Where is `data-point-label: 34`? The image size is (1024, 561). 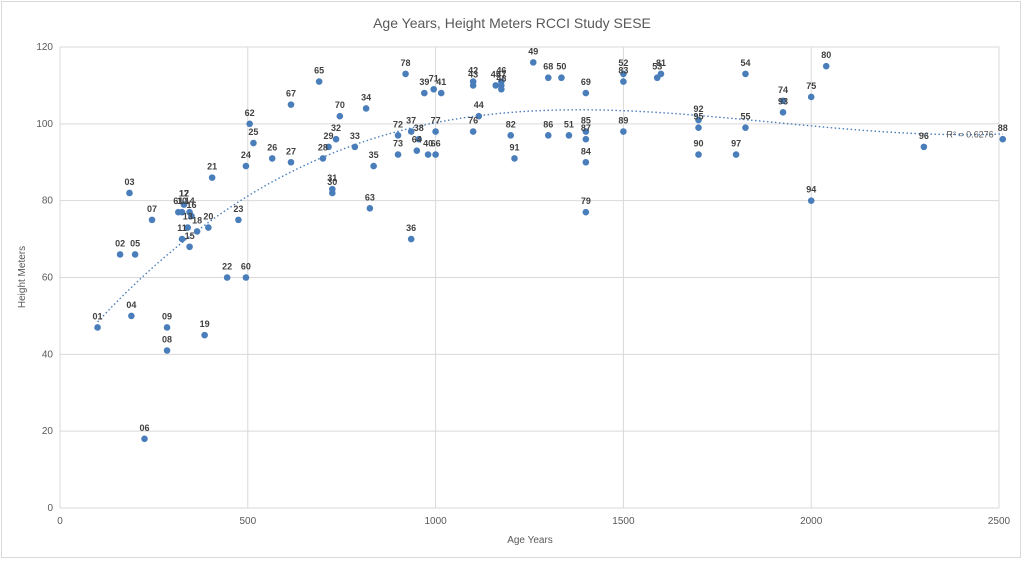 data-point-label: 34 is located at coordinates (366, 97).